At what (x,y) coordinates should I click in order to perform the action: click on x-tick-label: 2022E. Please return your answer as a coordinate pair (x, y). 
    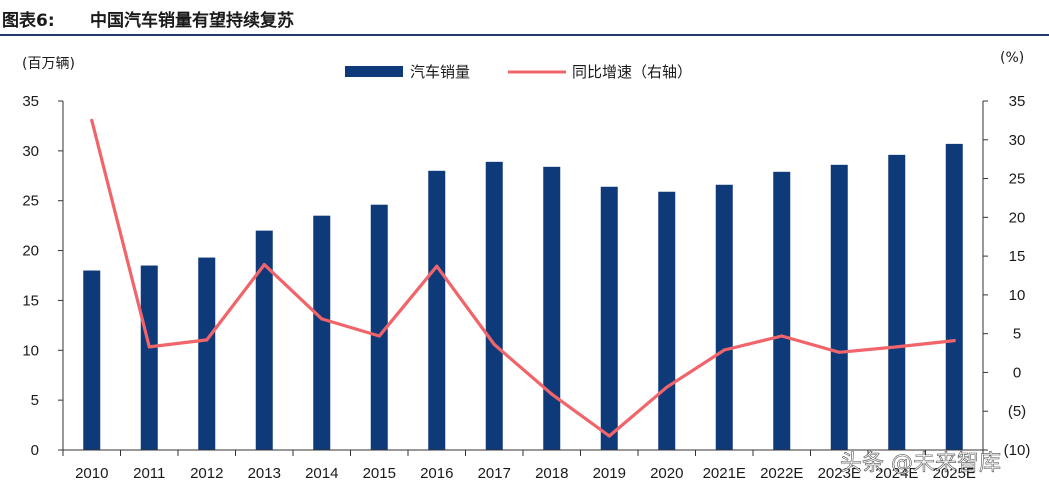
    Looking at the image, I should click on (781, 473).